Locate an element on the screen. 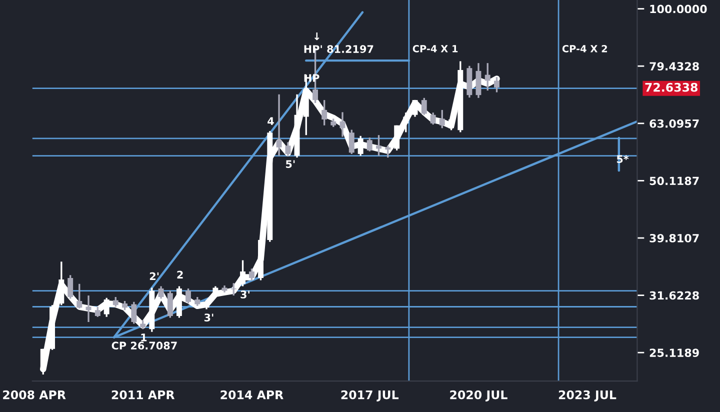 Image resolution: width=720 pixels, height=412 pixels. x-tick-label: 2020 JUL is located at coordinates (479, 396).